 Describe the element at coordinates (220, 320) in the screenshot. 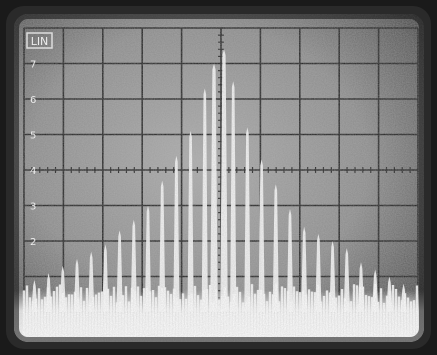

I see `center-frequency-label-line1: CENTER` at that location.